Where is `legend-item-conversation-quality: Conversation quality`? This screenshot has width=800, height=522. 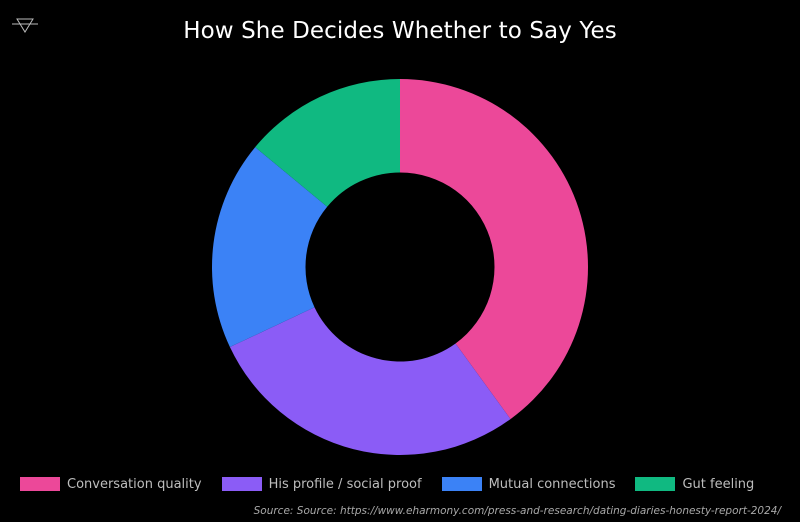
legend-item-conversation-quality: Conversation quality is located at coordinates (111, 484).